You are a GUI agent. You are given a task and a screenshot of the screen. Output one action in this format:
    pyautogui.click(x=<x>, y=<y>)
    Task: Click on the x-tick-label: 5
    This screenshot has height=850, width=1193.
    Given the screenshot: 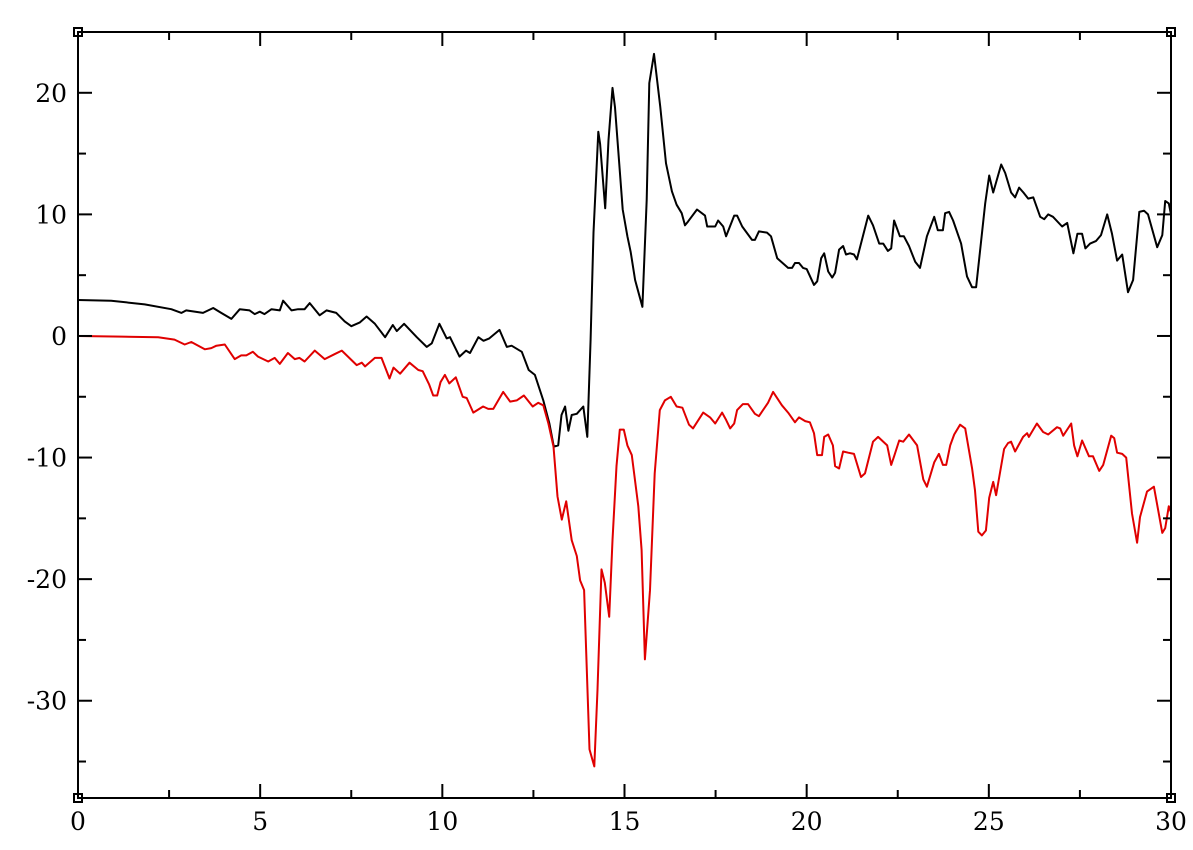 What is the action you would take?
    pyautogui.click(x=260, y=821)
    